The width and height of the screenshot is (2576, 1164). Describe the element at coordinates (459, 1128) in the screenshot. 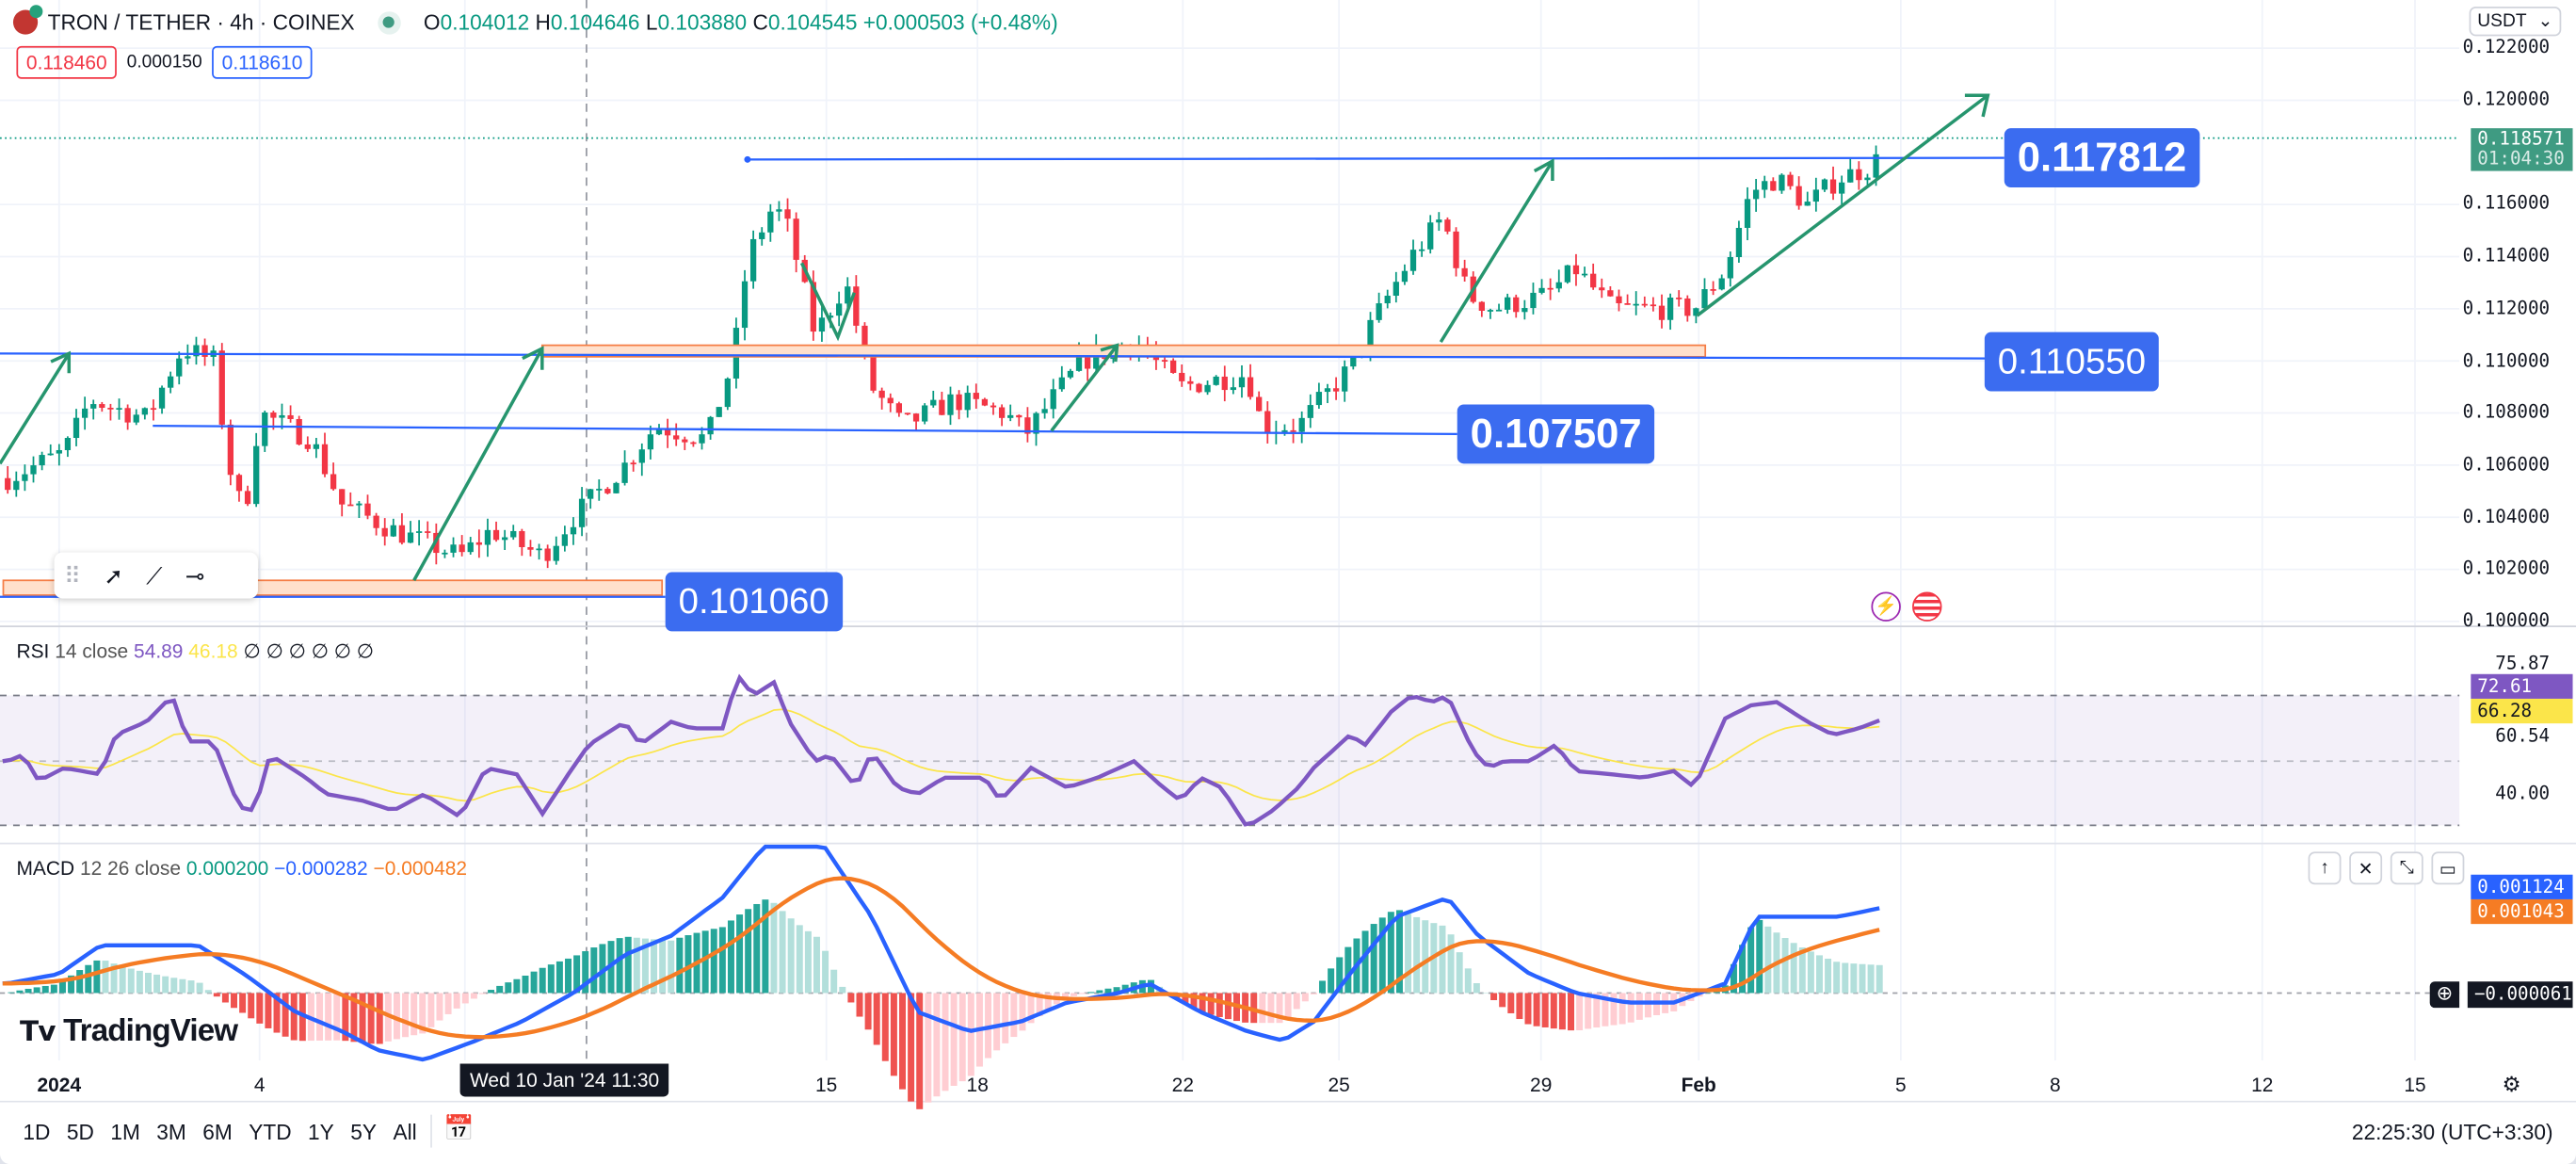

I see `goto-date-calendar-icon: 📅` at that location.